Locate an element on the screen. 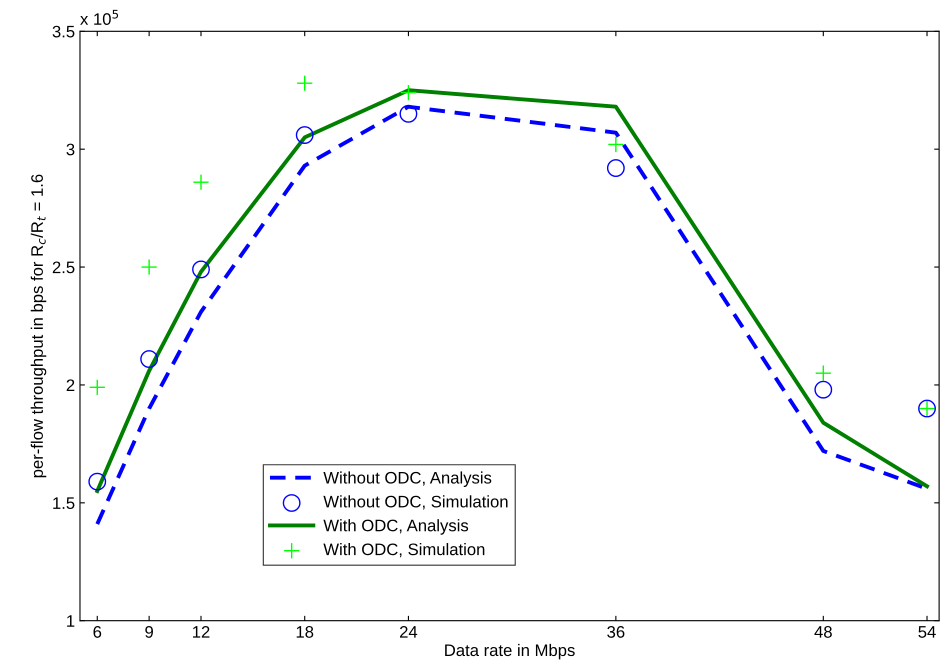  y-axis-title: per-flow throughput in bps for R$_{c}$/R$_{t}$ = 1.6 is located at coordinates (38, 326).